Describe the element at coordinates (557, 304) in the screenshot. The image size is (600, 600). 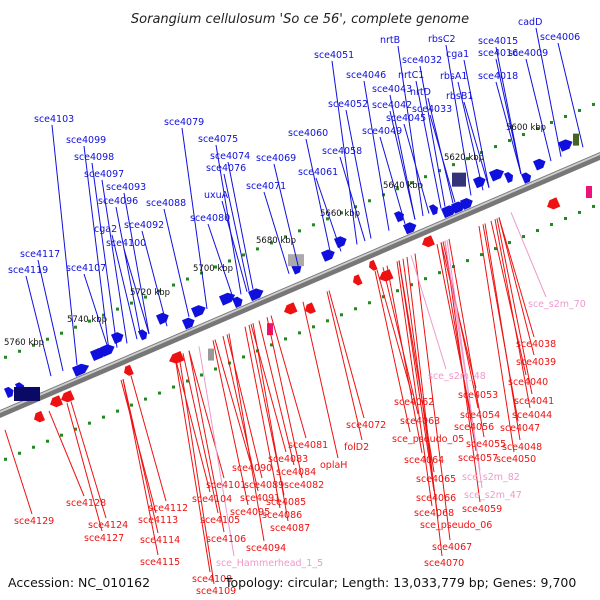
I see `rna-label: sce_s2m_70` at that location.